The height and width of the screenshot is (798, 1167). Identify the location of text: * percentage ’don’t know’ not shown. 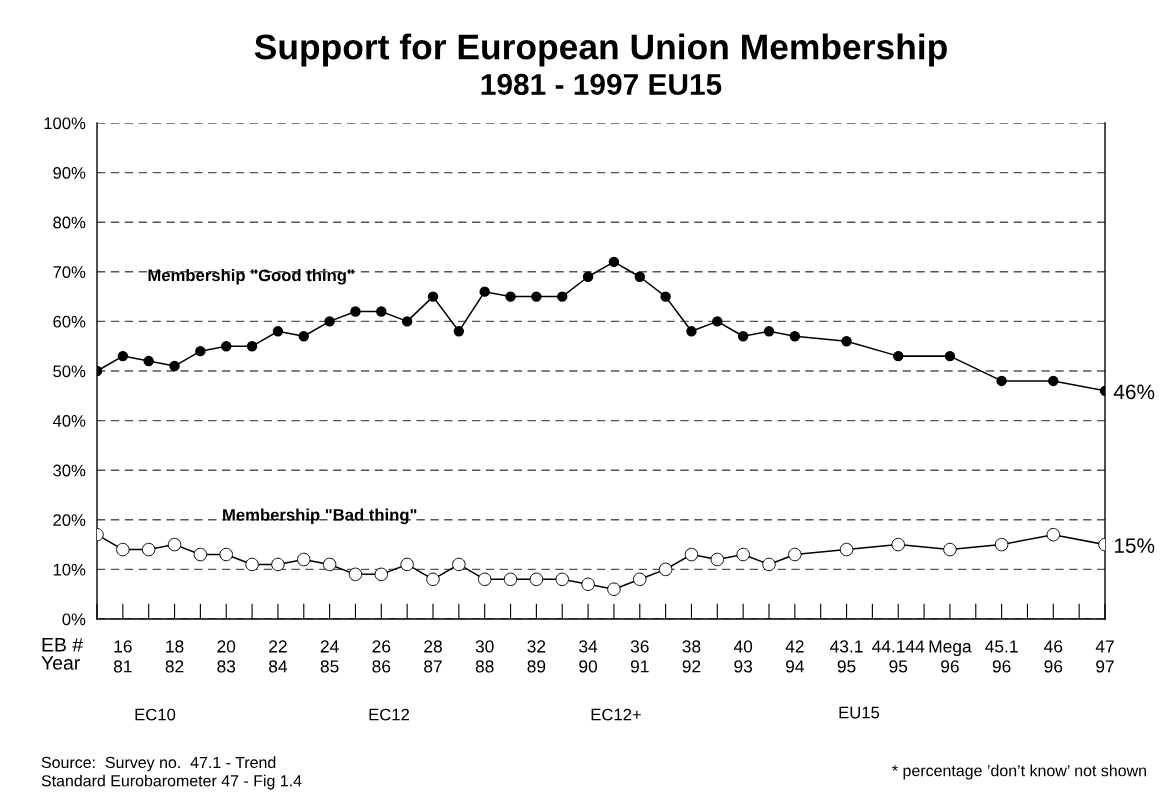
(1019, 772).